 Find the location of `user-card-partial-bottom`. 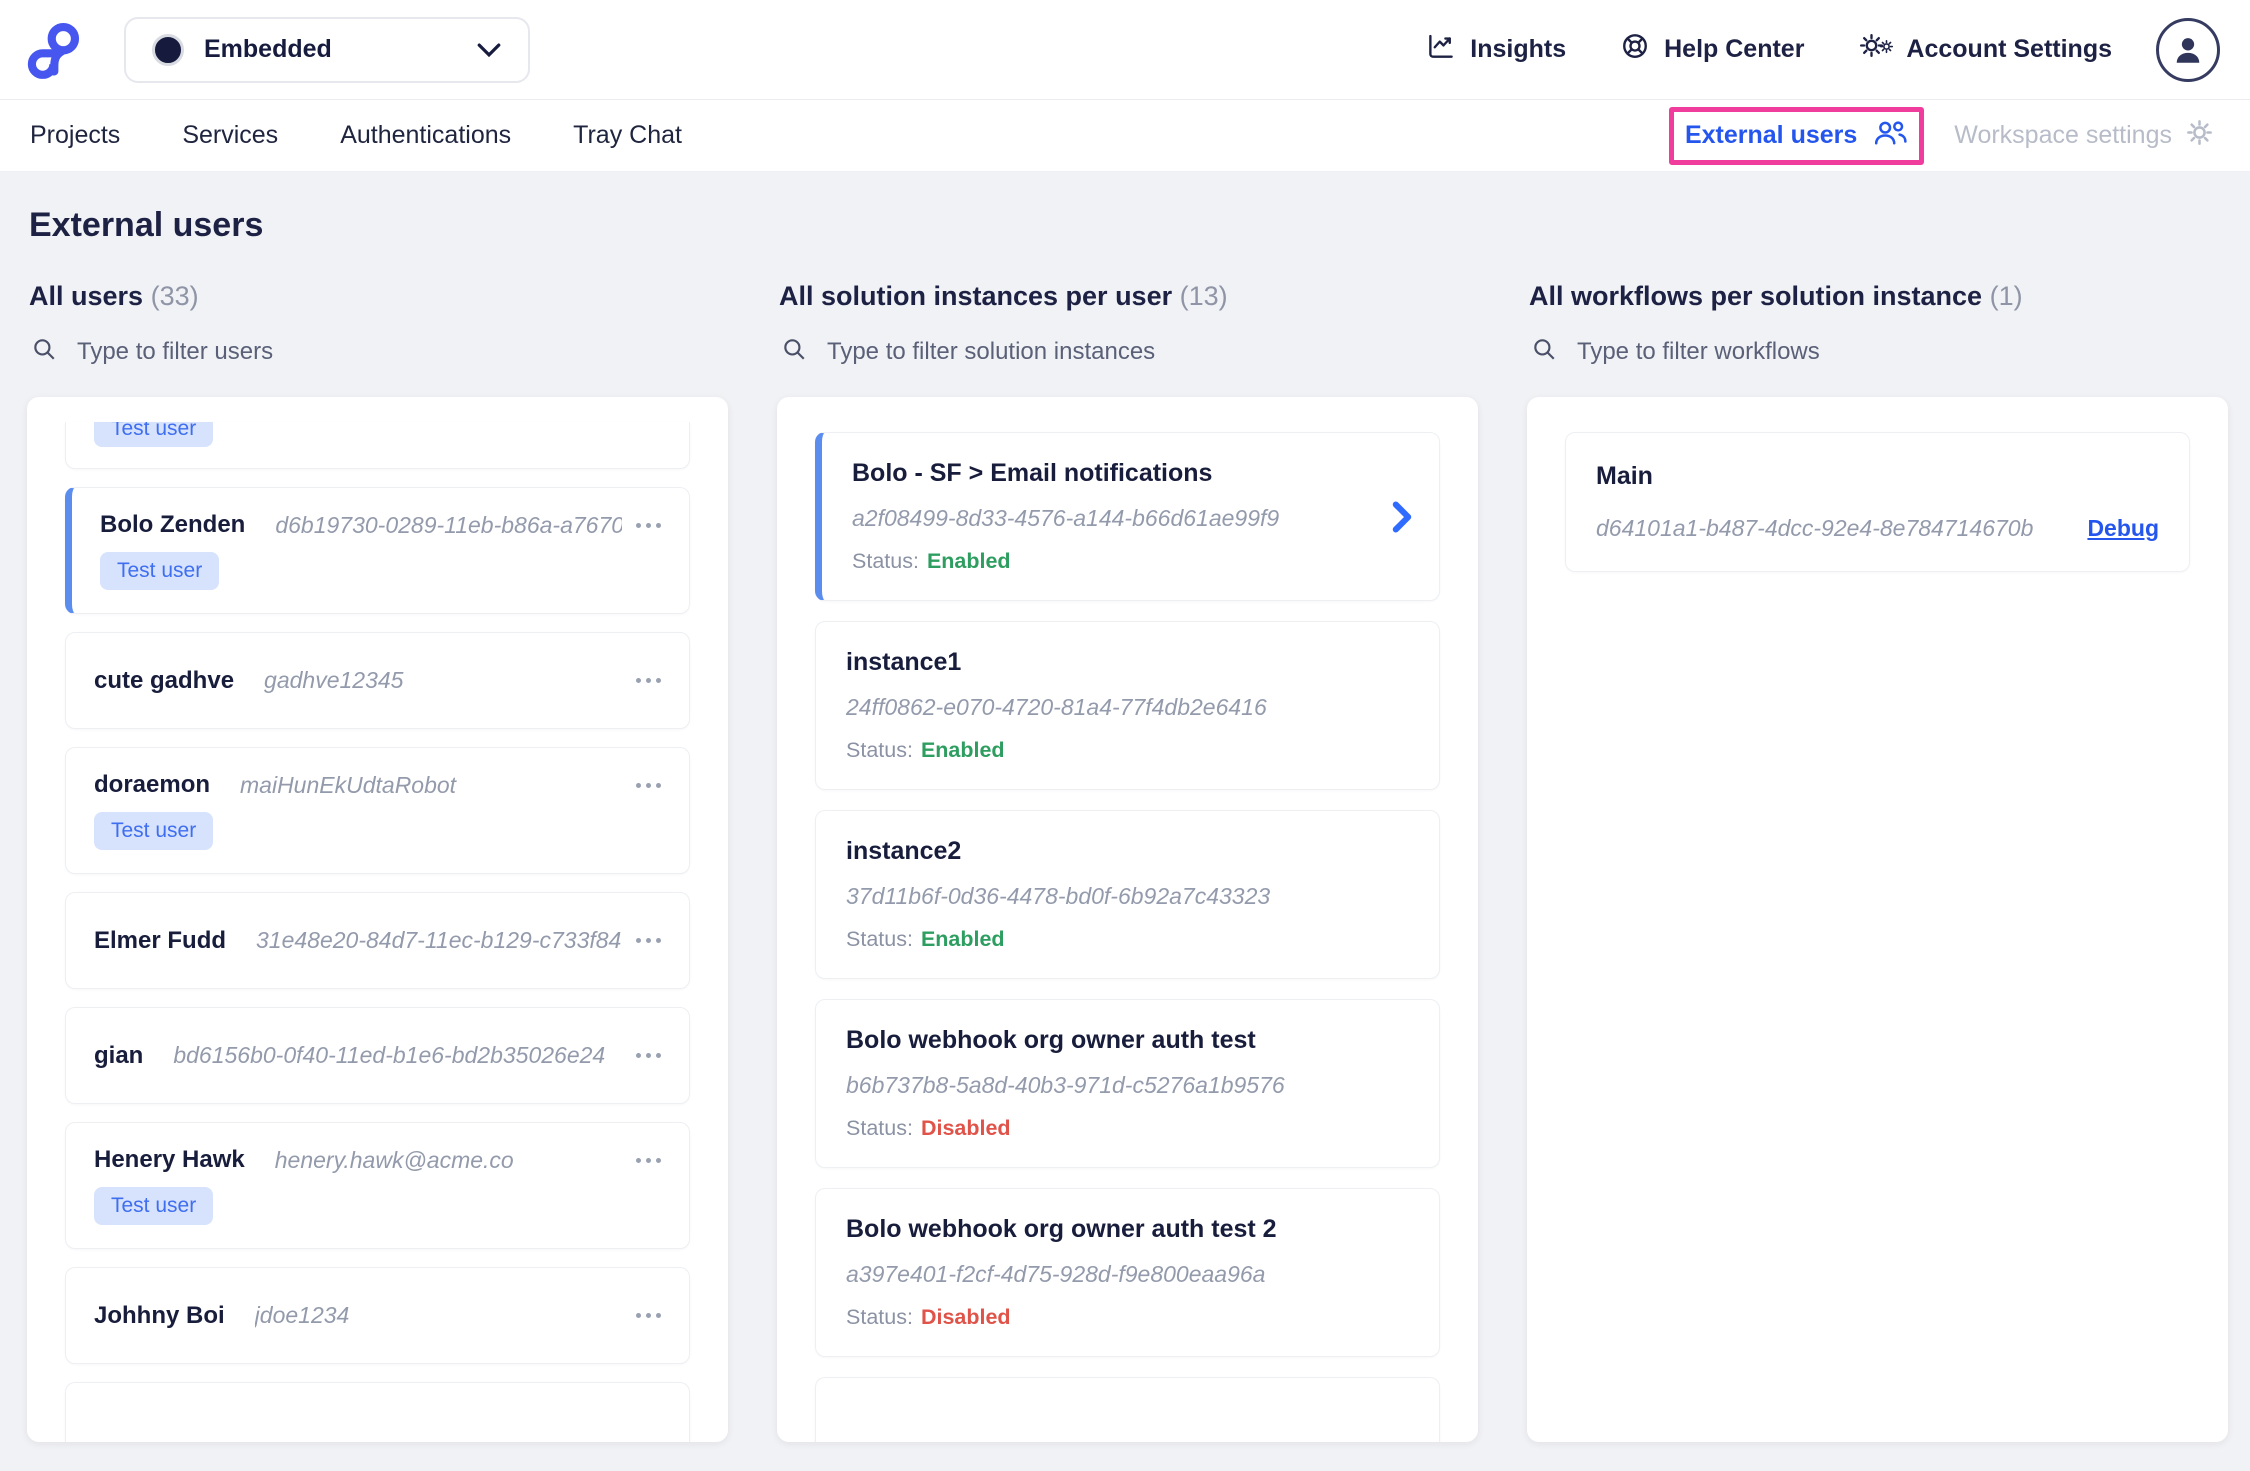

user-card-partial-bottom is located at coordinates (377, 1412).